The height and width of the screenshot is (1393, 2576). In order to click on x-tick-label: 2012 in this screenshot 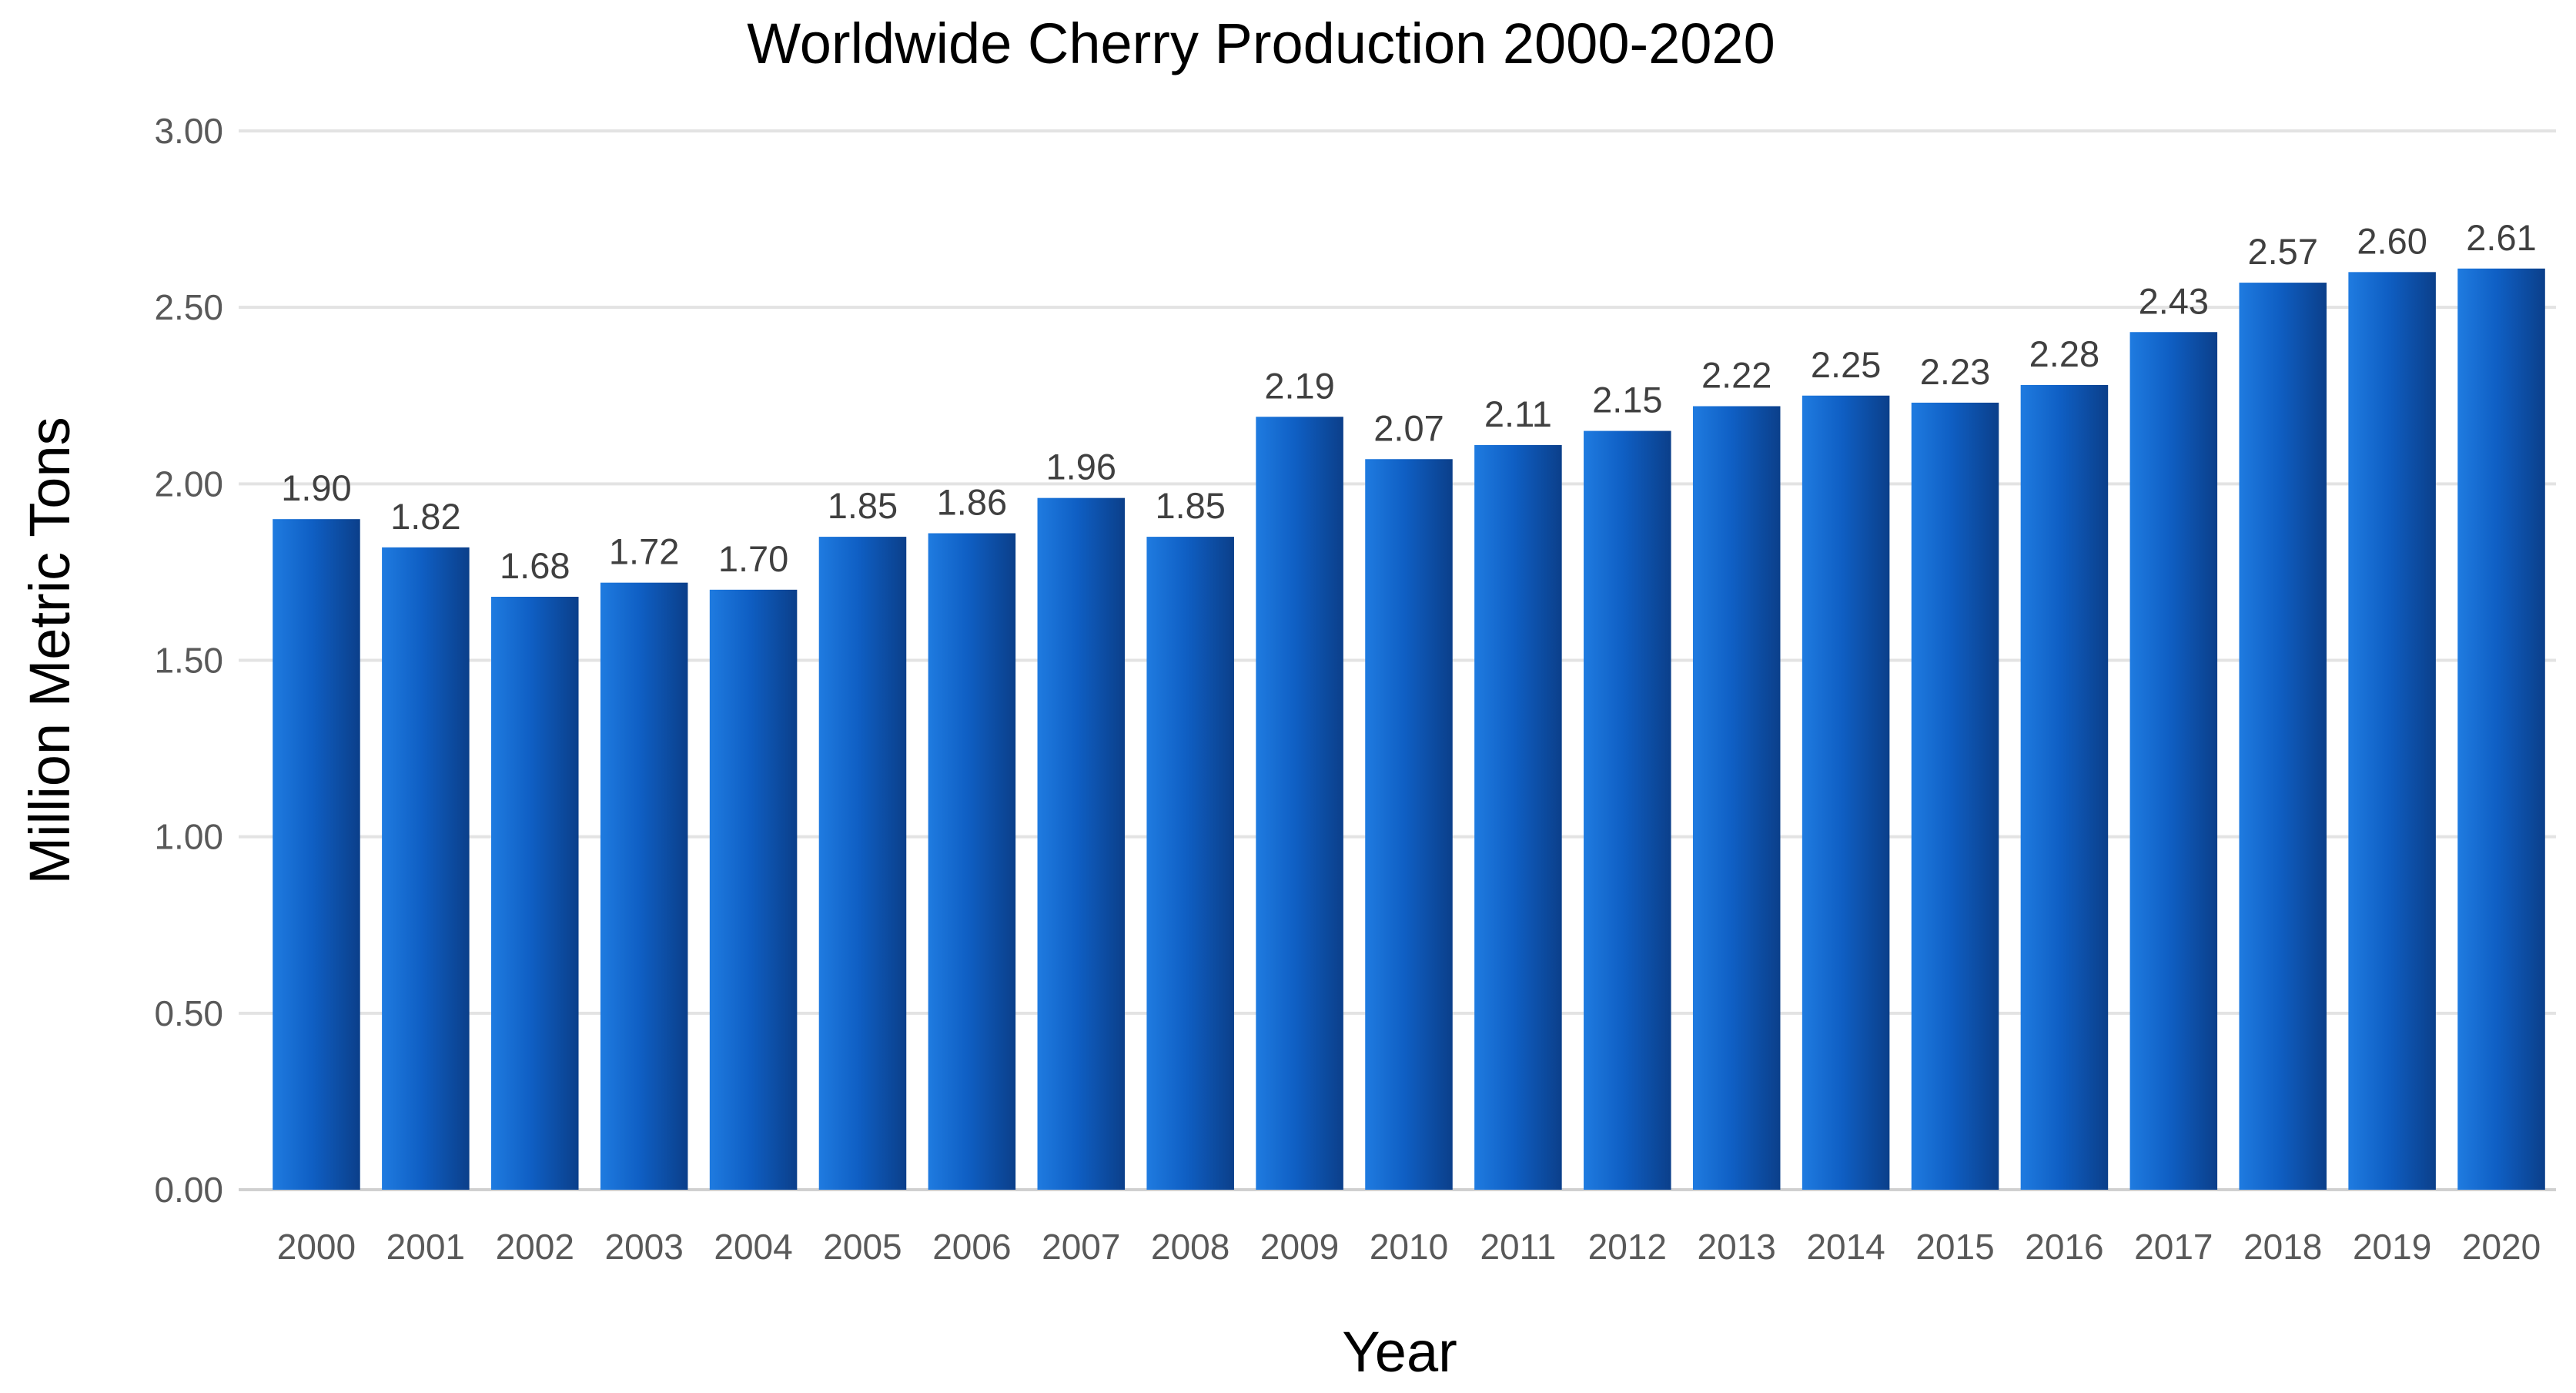, I will do `click(1628, 1247)`.